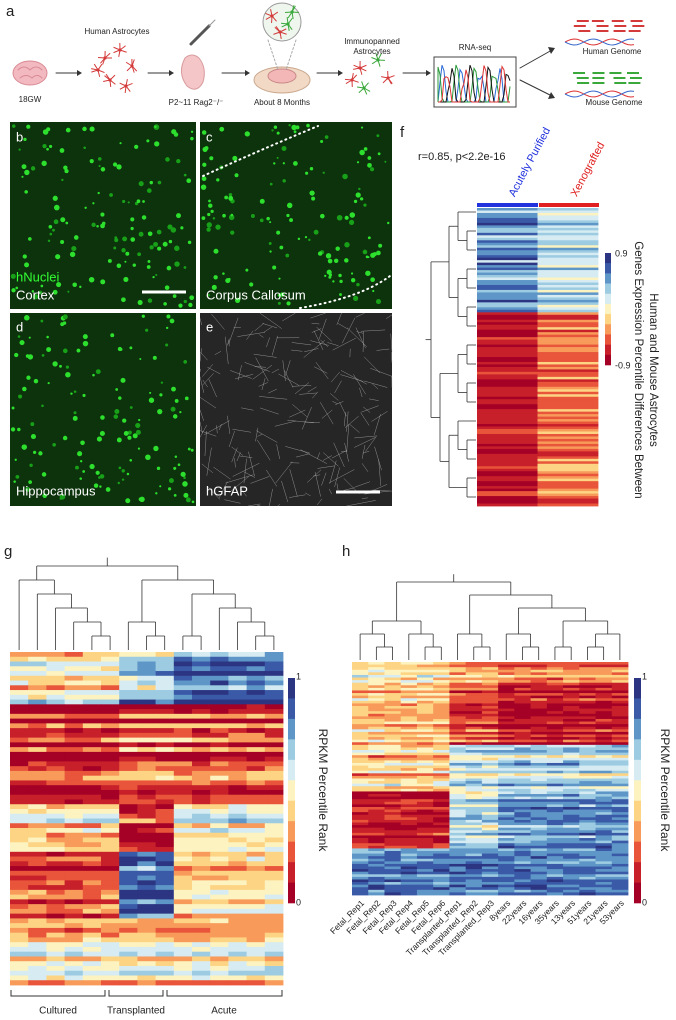 This screenshot has width=676, height=1020. What do you see at coordinates (599, 94) in the screenshot?
I see `dna-strand` at bounding box center [599, 94].